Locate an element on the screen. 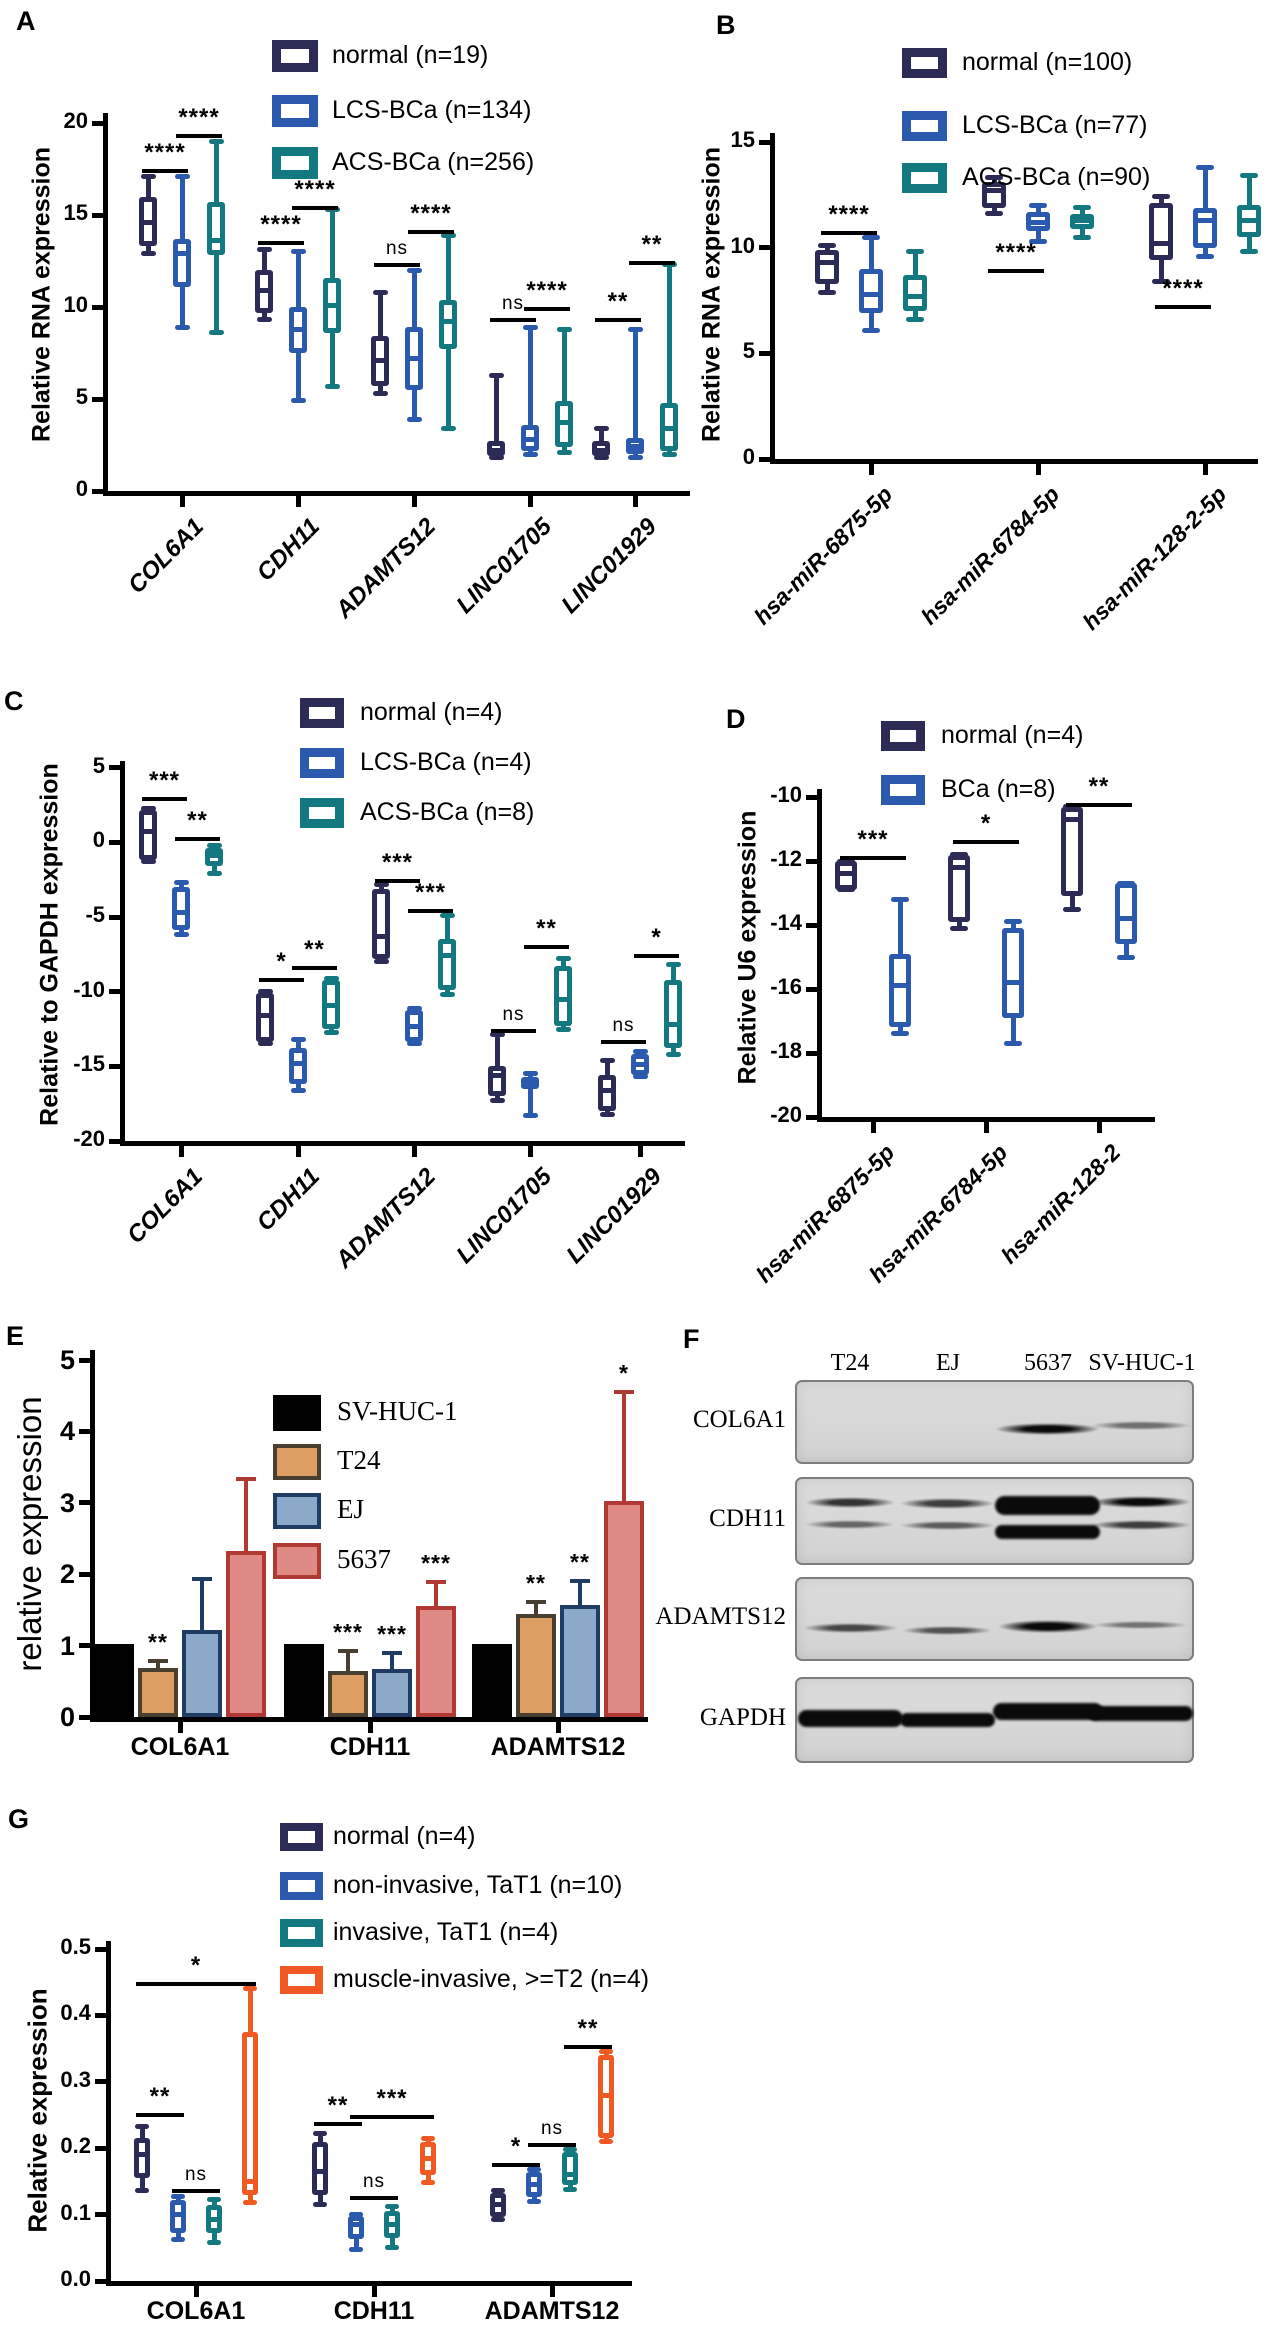 The width and height of the screenshot is (1277, 2328). y-axis is located at coordinates (92, 1536).